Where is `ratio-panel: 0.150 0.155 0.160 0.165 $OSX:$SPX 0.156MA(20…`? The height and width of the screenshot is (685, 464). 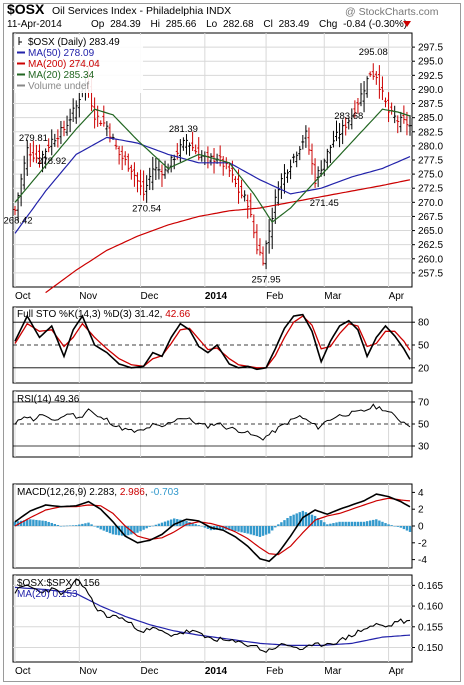 ratio-panel: 0.150 0.155 0.160 0.165 $OSX:$SPX 0.156MA(20… is located at coordinates (227, 625).